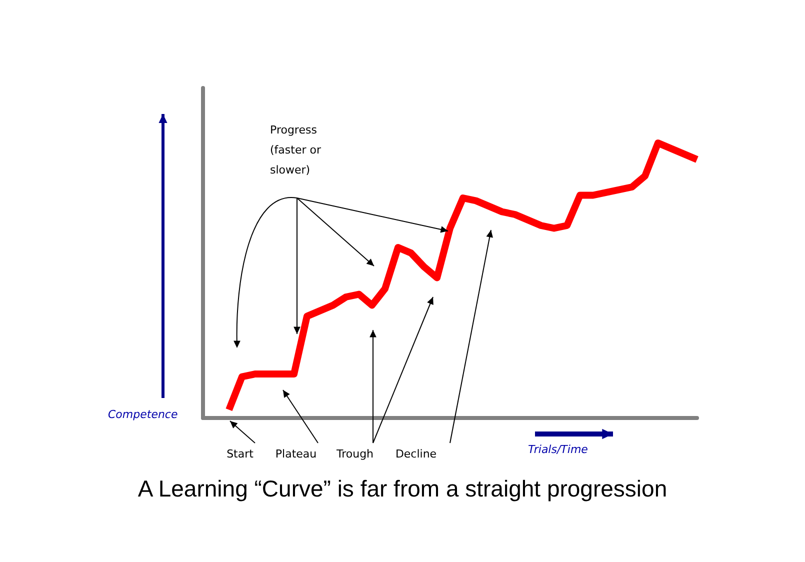 This screenshot has width=805, height=562. Describe the element at coordinates (143, 414) in the screenshot. I see `y-axis-title: Competence` at that location.